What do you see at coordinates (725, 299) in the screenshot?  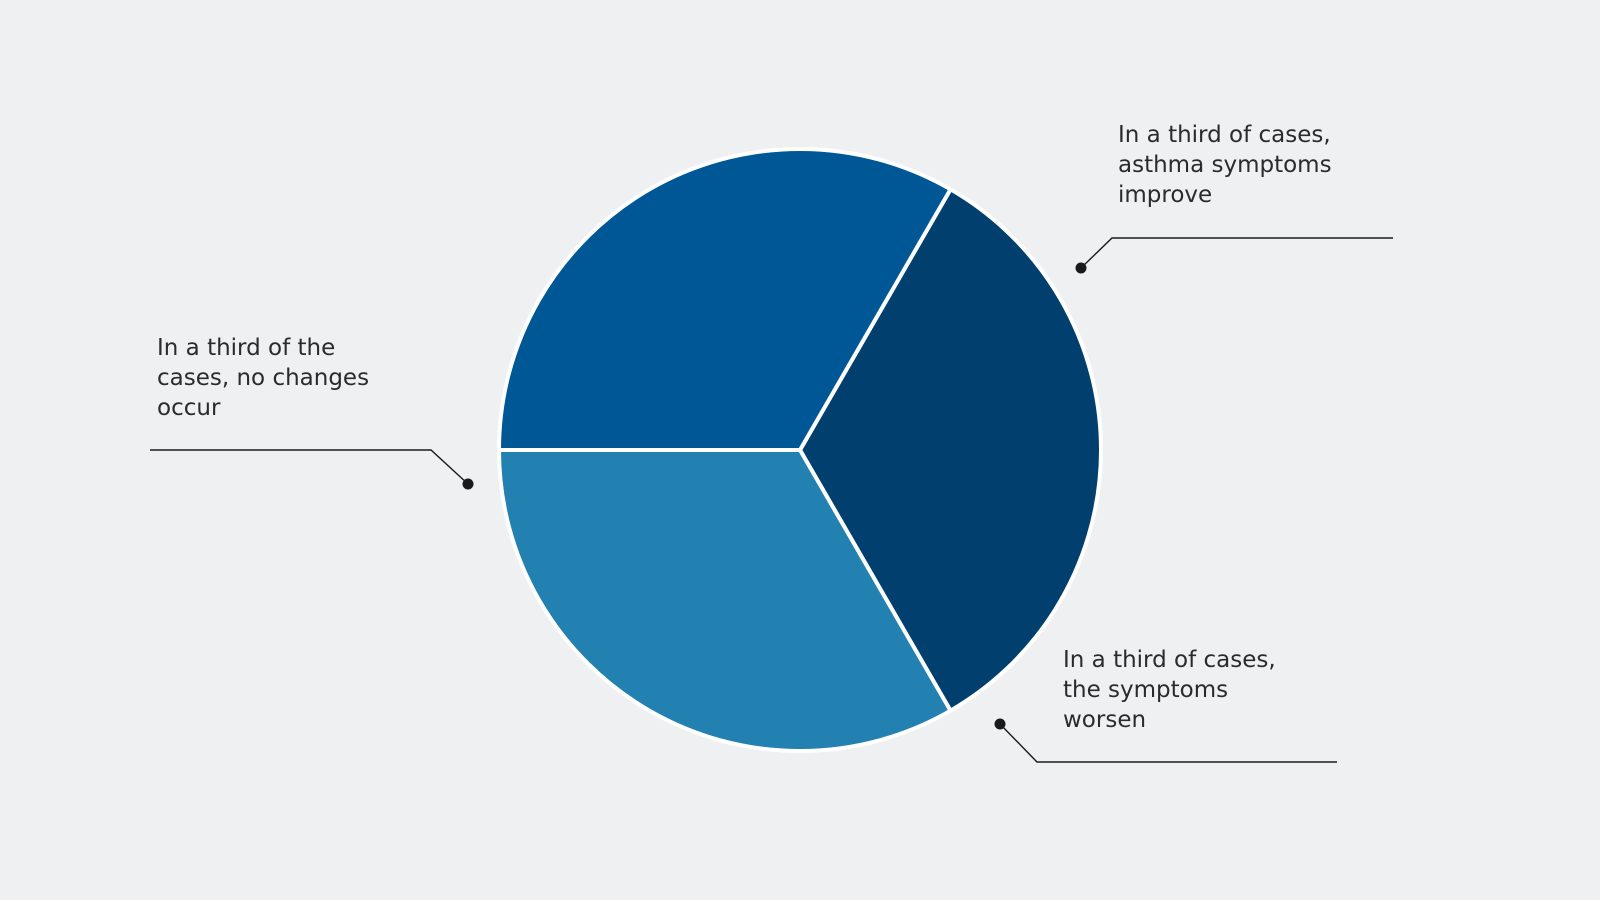 I see `pie-slice-nochange` at bounding box center [725, 299].